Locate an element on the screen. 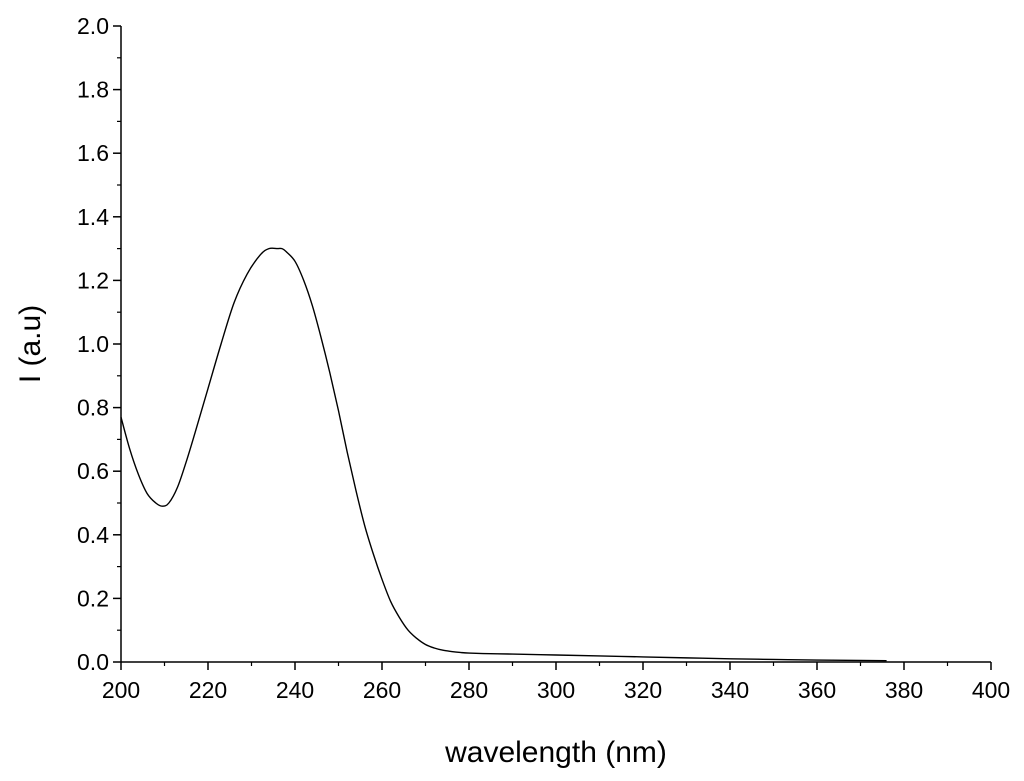 The image size is (1024, 781). x-tick-label: 340 is located at coordinates (730, 690).